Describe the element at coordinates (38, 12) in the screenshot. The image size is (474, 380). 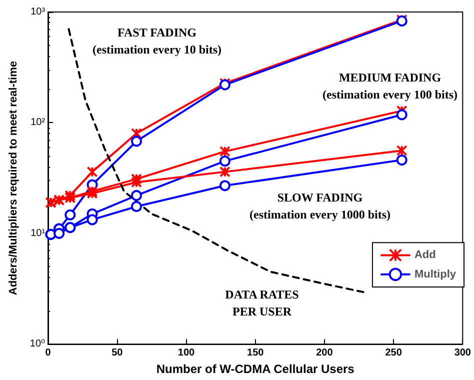
I see `y-tick-label: 10³` at that location.